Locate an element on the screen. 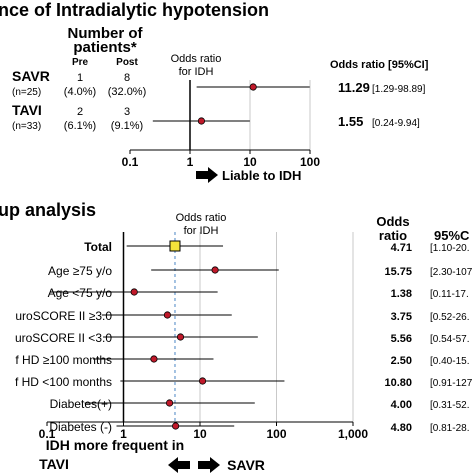  bottom-or-header-line2: ratio is located at coordinates (393, 235).